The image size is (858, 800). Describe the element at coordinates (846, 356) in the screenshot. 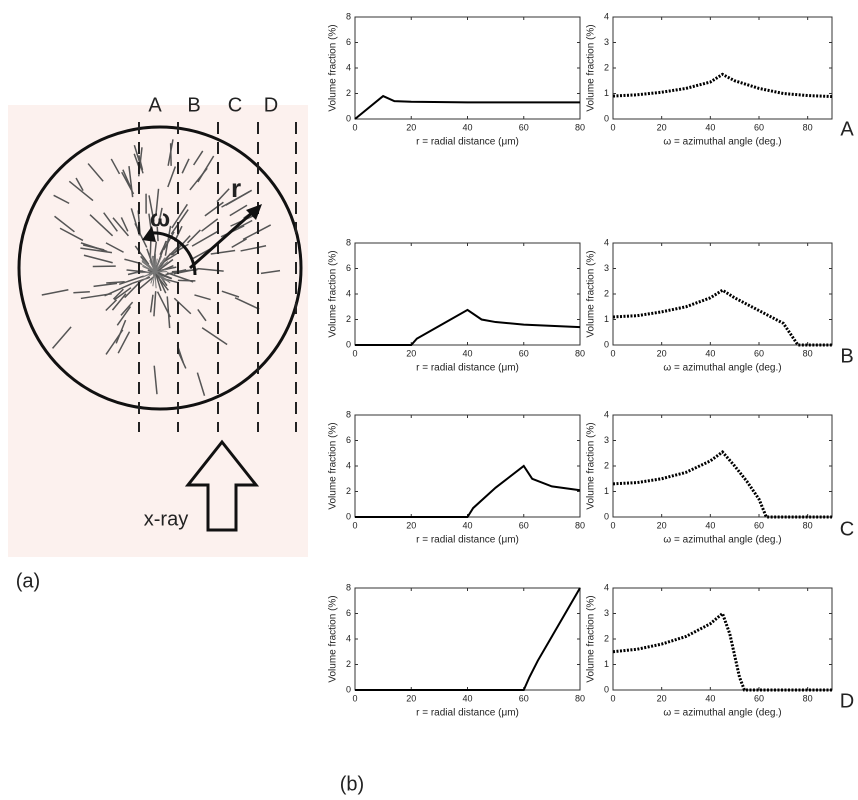

I see `row-label: B` at that location.